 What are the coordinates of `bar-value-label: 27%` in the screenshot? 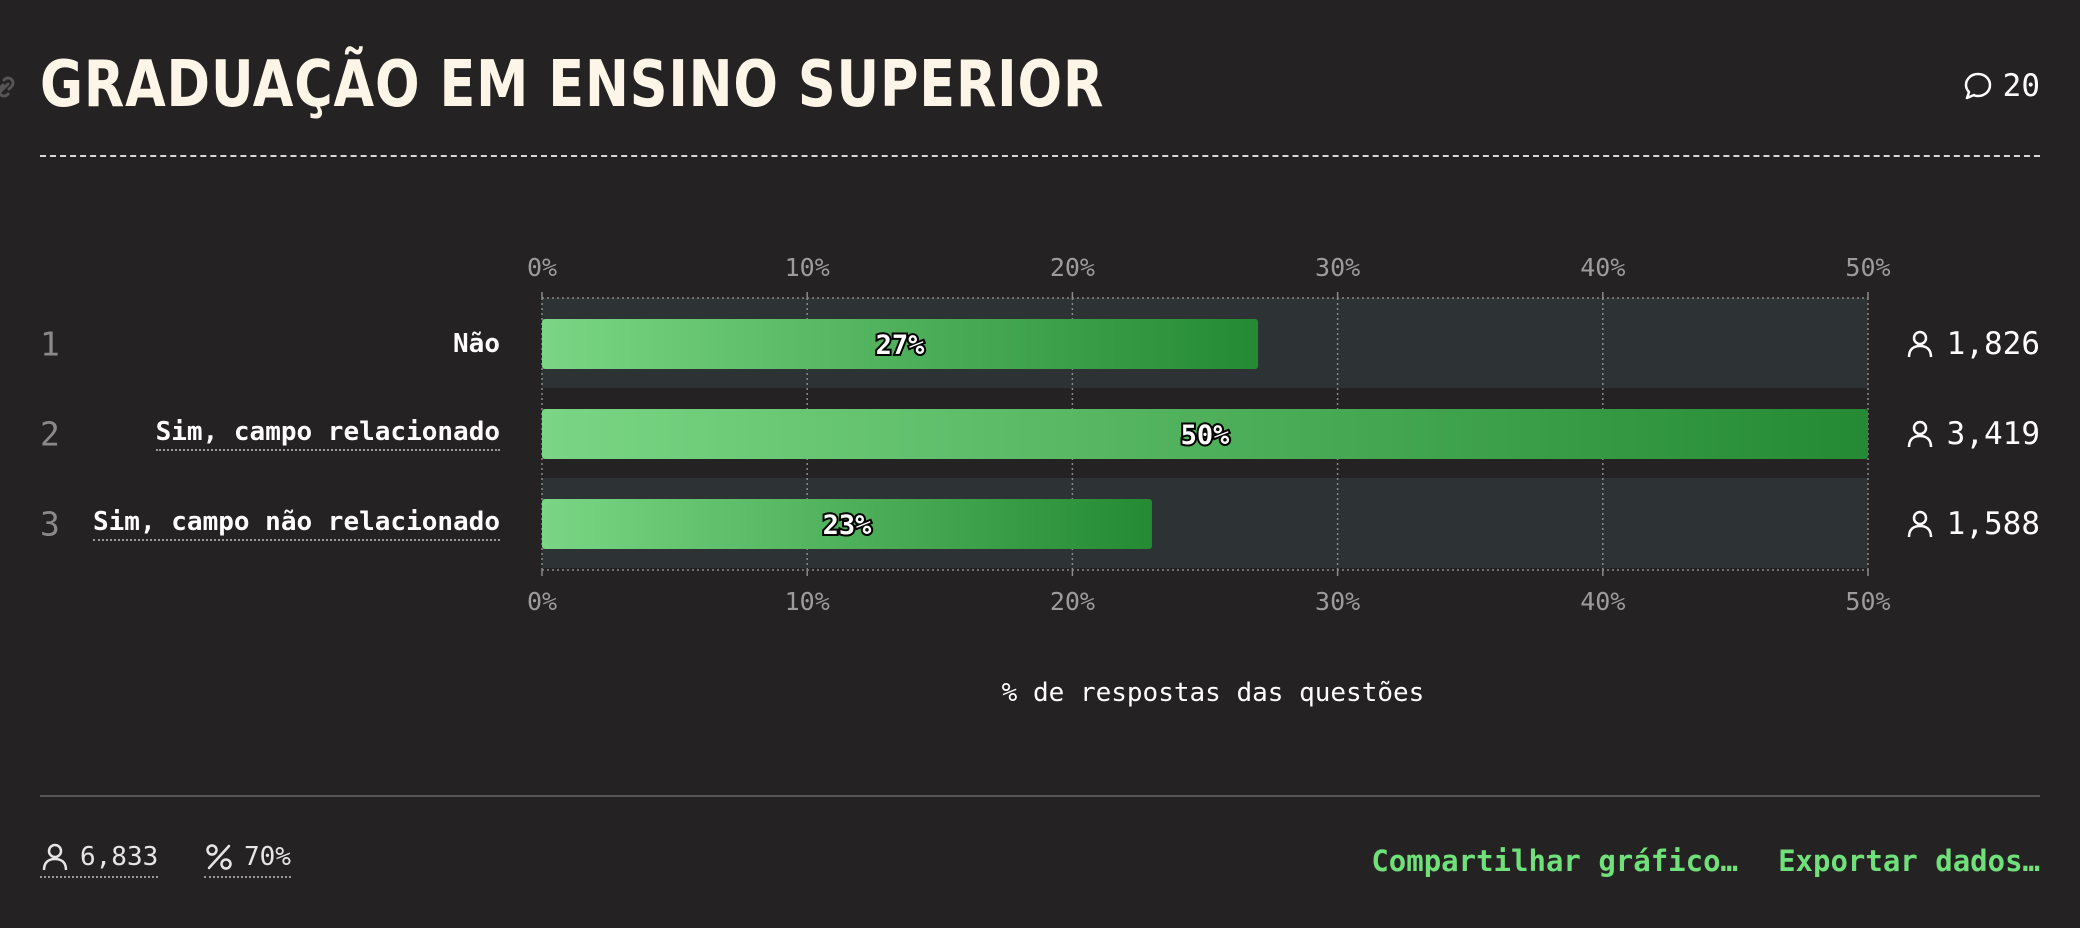 It's located at (901, 345).